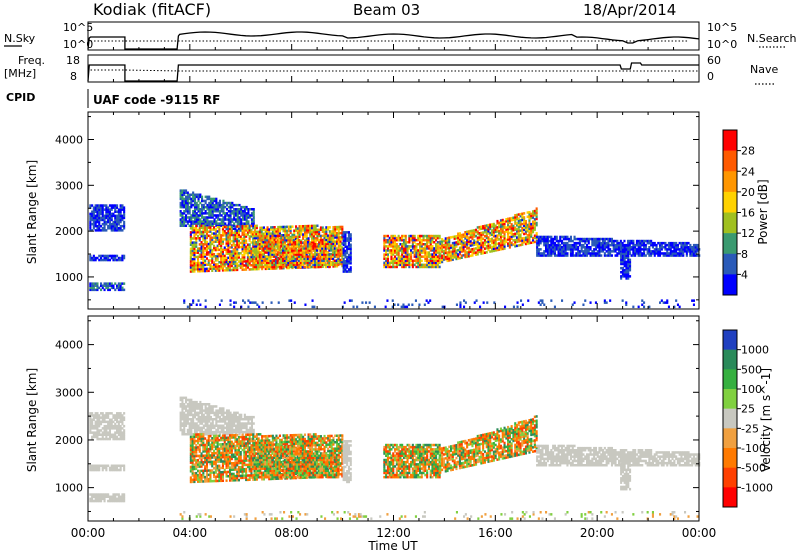  Describe the element at coordinates (748, 192) in the screenshot. I see `colorbar-tick-label: 20` at that location.